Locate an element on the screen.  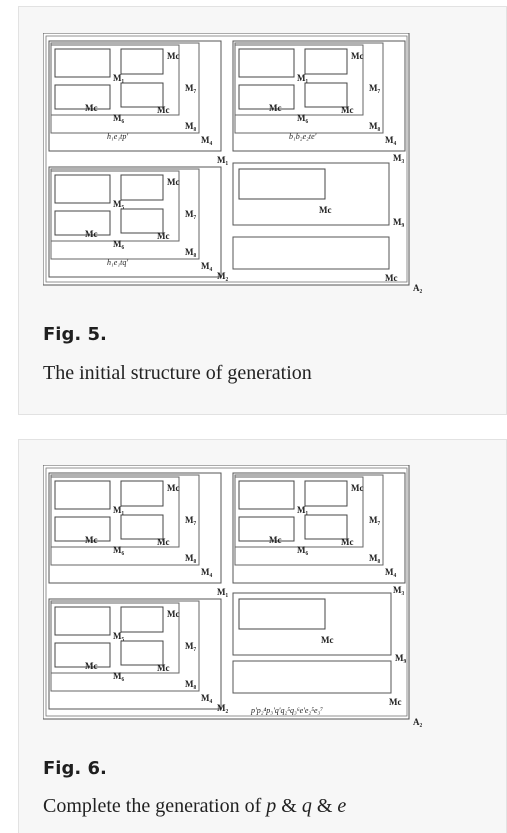
node-label: M₂ is located at coordinates (222, 276).